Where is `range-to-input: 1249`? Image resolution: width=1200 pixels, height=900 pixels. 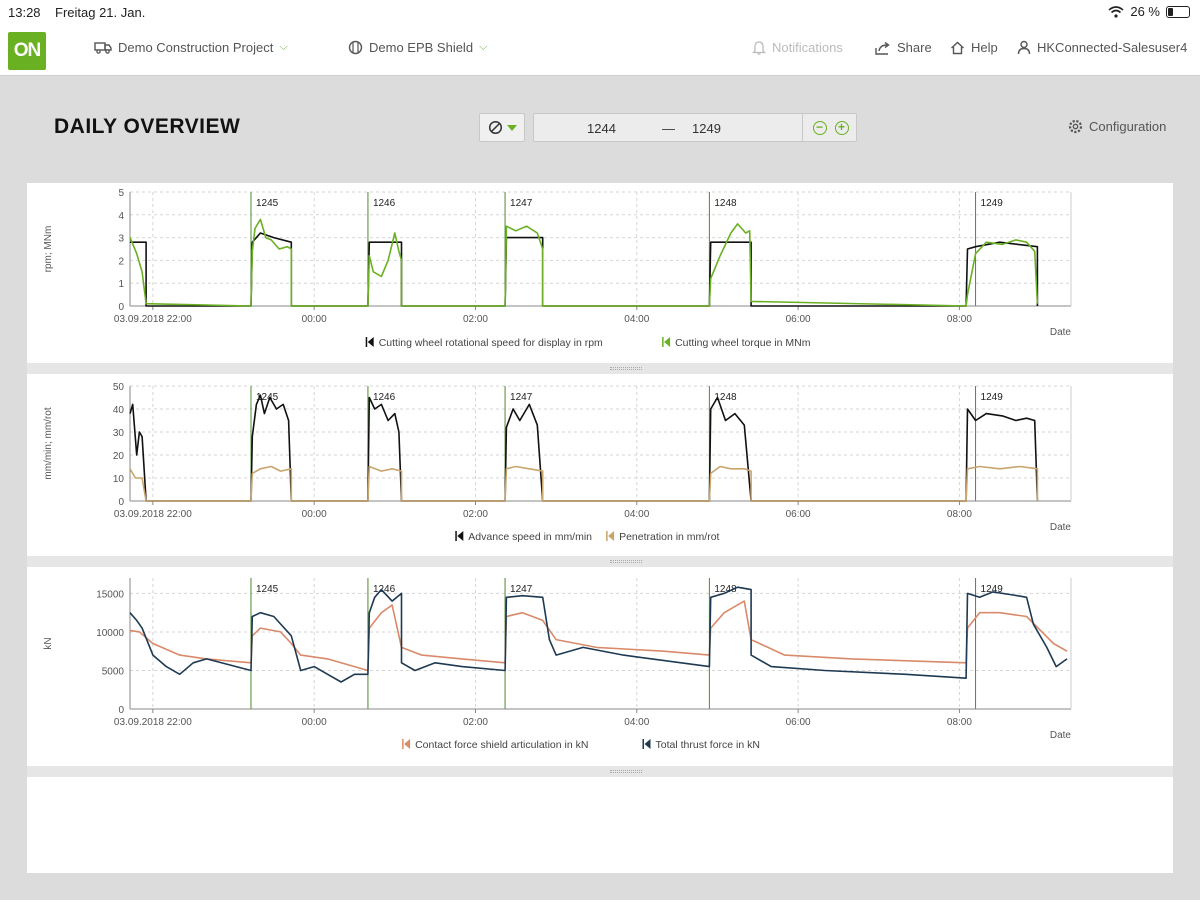
range-to-input: 1249 is located at coordinates (706, 128).